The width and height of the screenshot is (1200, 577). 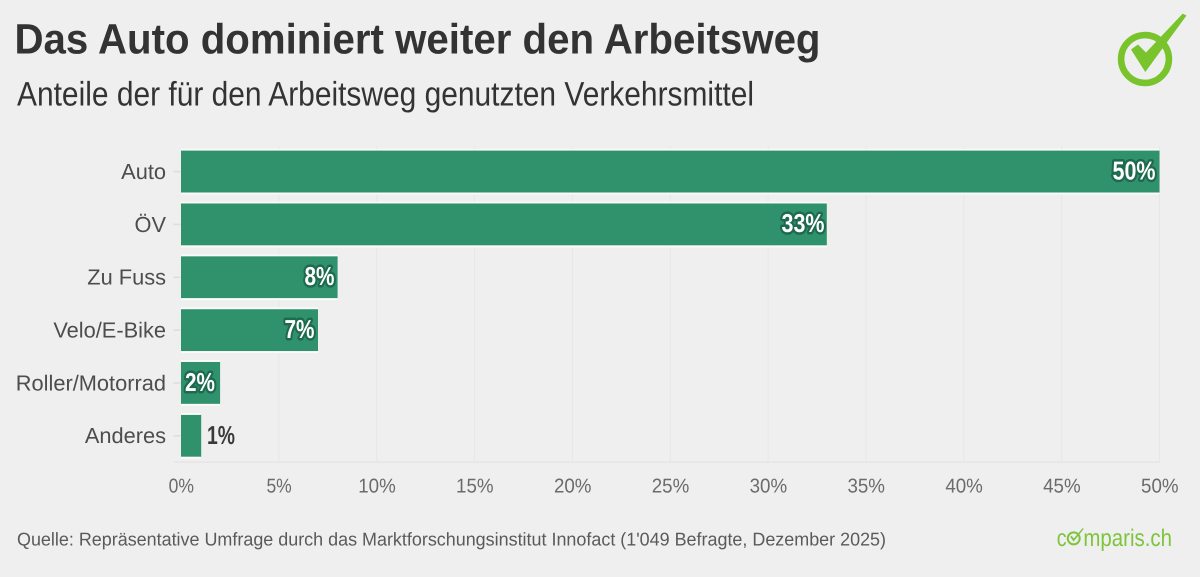 I want to click on svg-text: 30%, so click(x=769, y=487).